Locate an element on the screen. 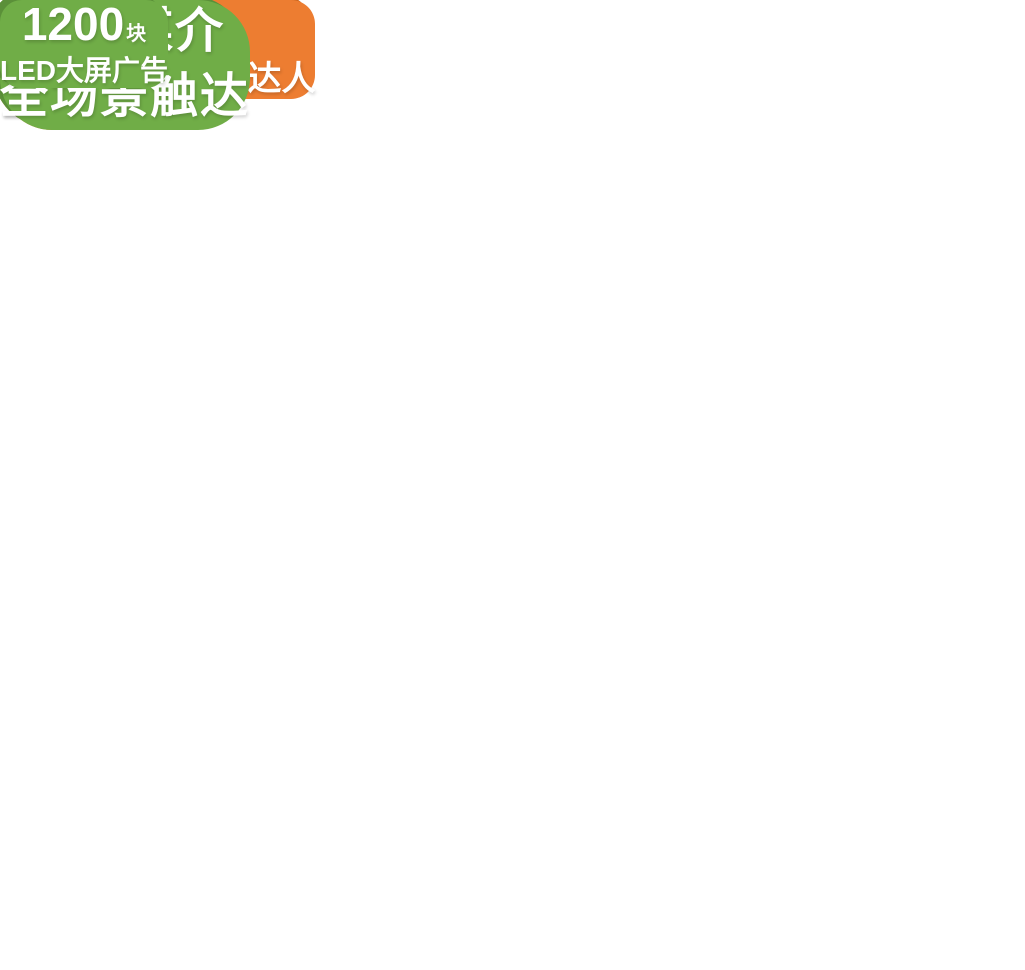  led-screen-ad-stat-card: 1200 块 LED大屏广告 is located at coordinates (84, 44).